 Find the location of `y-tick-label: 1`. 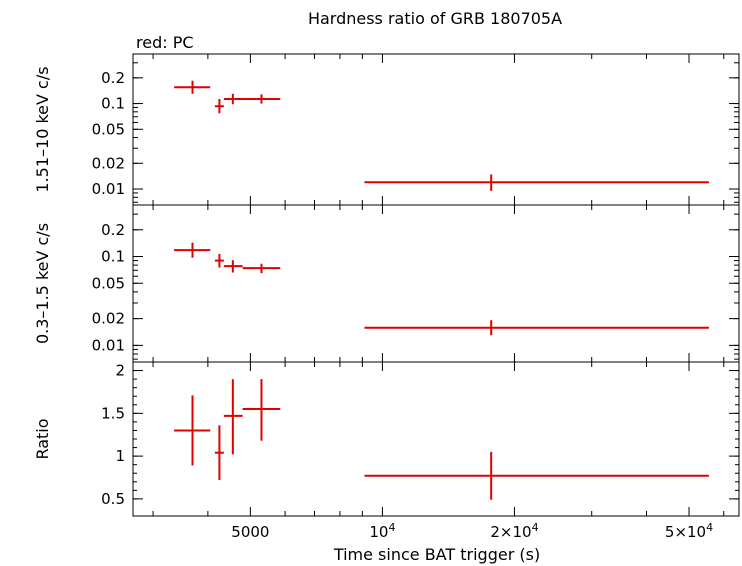

y-tick-label: 1 is located at coordinates (120, 456).